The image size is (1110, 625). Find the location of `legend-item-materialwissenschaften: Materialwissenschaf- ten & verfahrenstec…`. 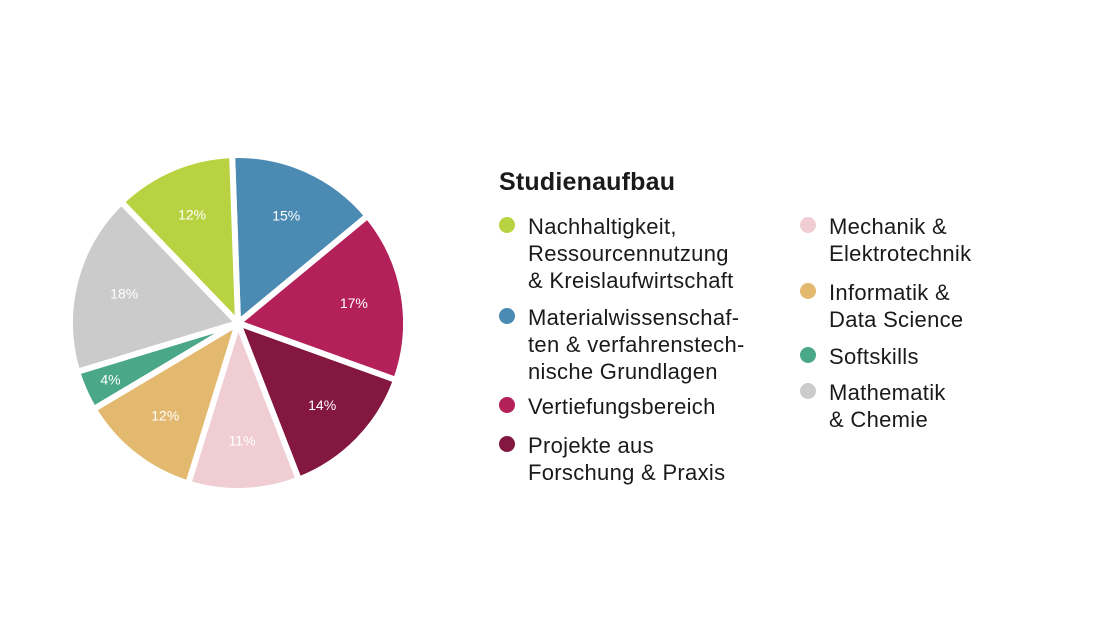

legend-item-materialwissenschaften: Materialwissenschaf- ten & verfahrenstec… is located at coordinates (622, 344).